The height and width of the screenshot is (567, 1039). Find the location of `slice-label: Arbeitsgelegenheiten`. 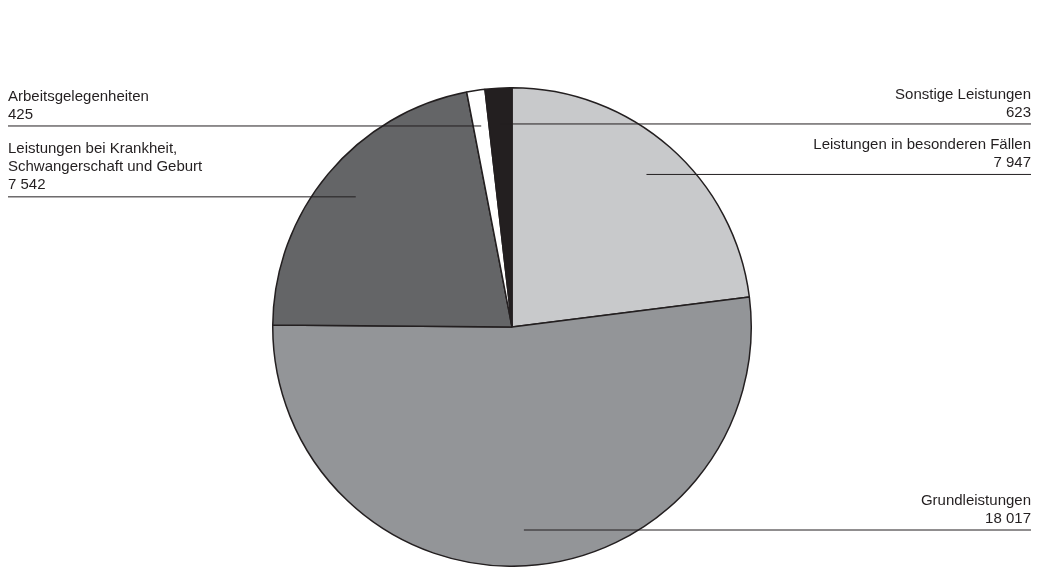

slice-label: Arbeitsgelegenheiten is located at coordinates (78, 95).